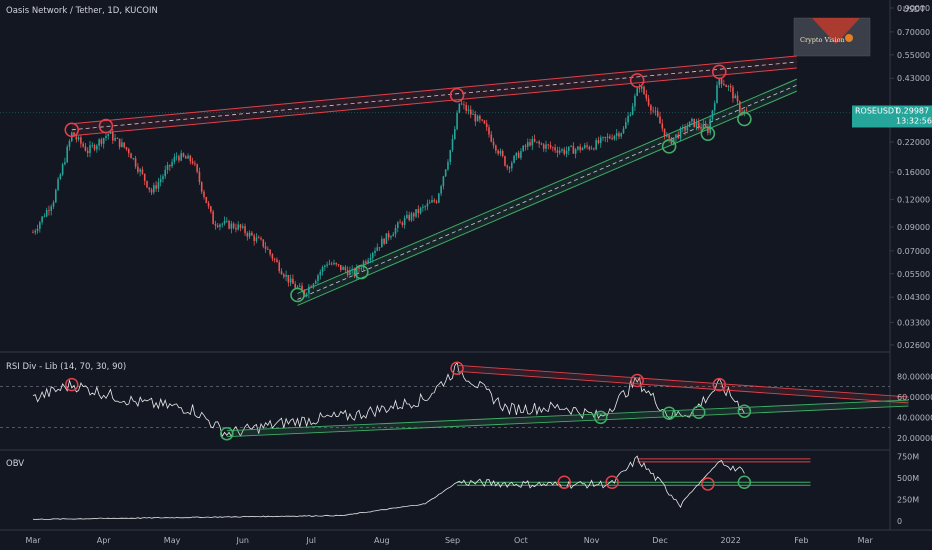 The height and width of the screenshot is (550, 932). Describe the element at coordinates (913, 32) in the screenshot. I see `price-tick-label: 0.70000` at that location.